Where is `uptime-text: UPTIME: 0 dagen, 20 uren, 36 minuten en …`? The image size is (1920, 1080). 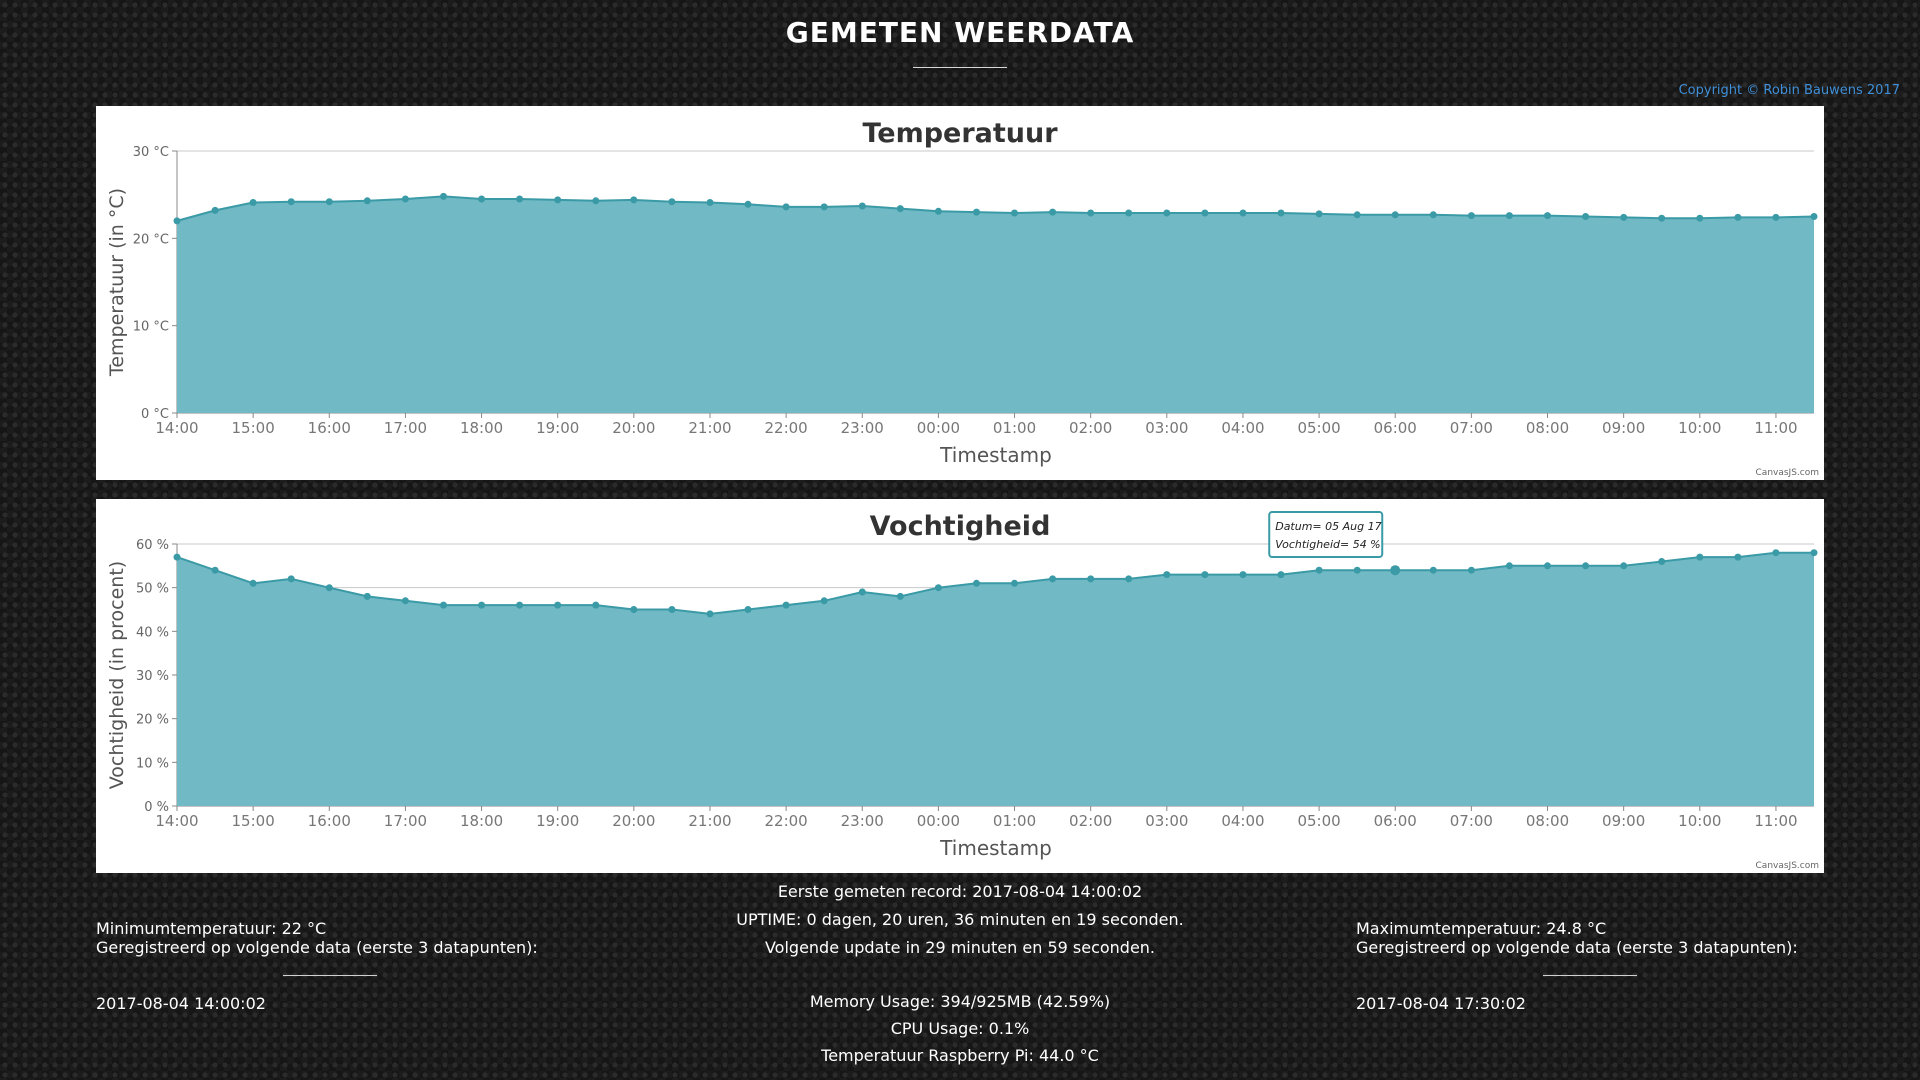
uptime-text: UPTIME: 0 dagen, 20 uren, 36 minuten en … is located at coordinates (960, 919).